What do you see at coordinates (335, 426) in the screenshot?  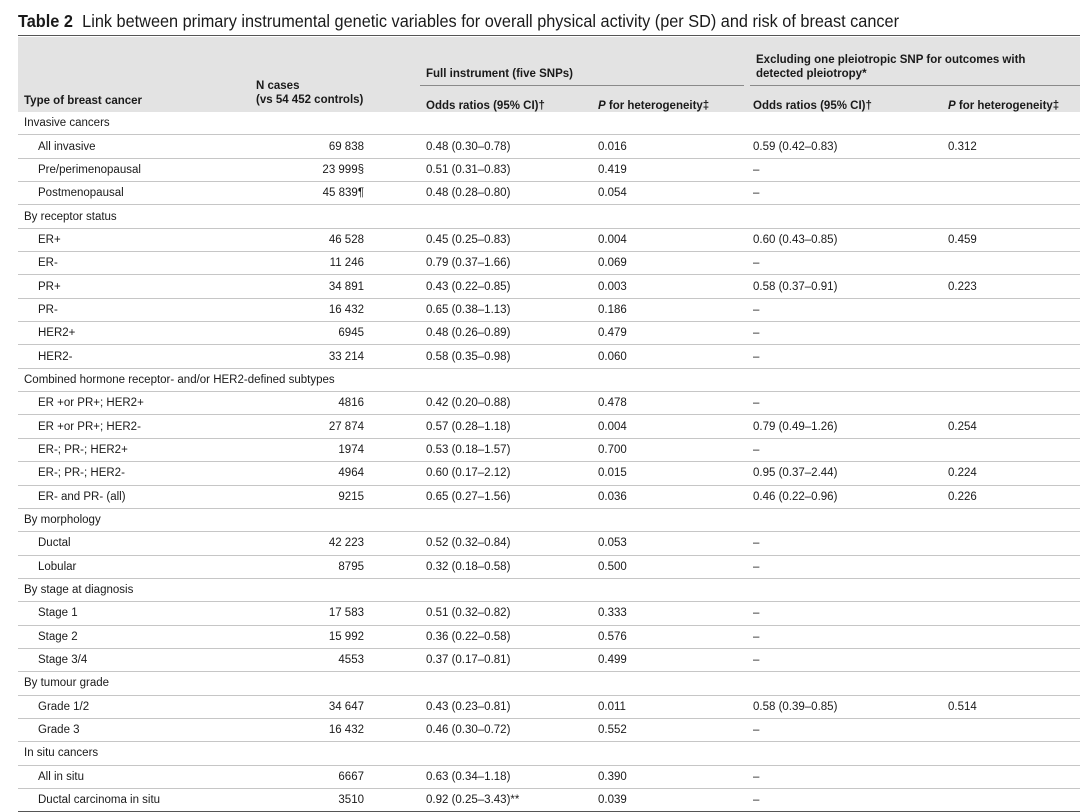 I see `cell-n-cases: 27 874` at bounding box center [335, 426].